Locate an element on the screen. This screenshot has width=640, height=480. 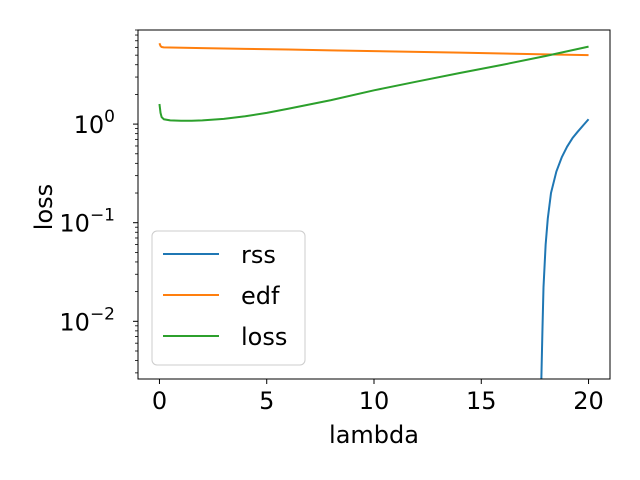
series-line-edf is located at coordinates (373, 49).